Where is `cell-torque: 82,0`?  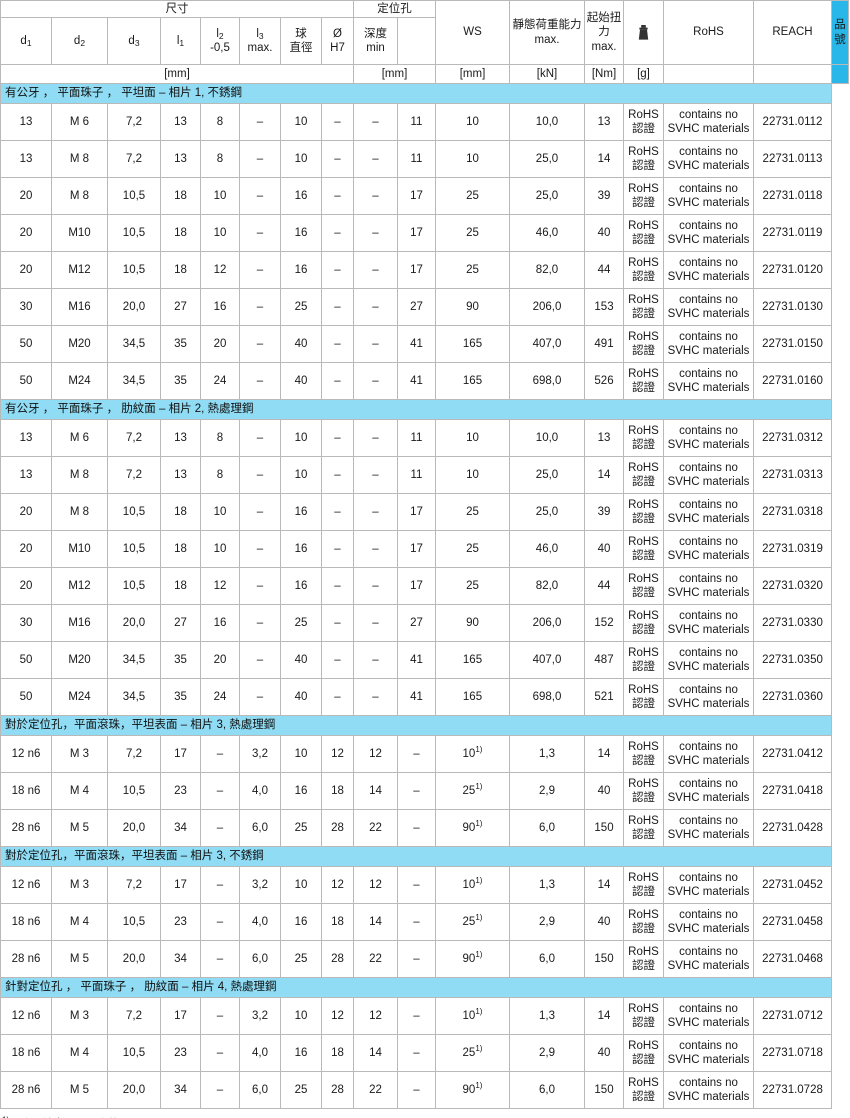
cell-torque: 82,0 is located at coordinates (547, 586).